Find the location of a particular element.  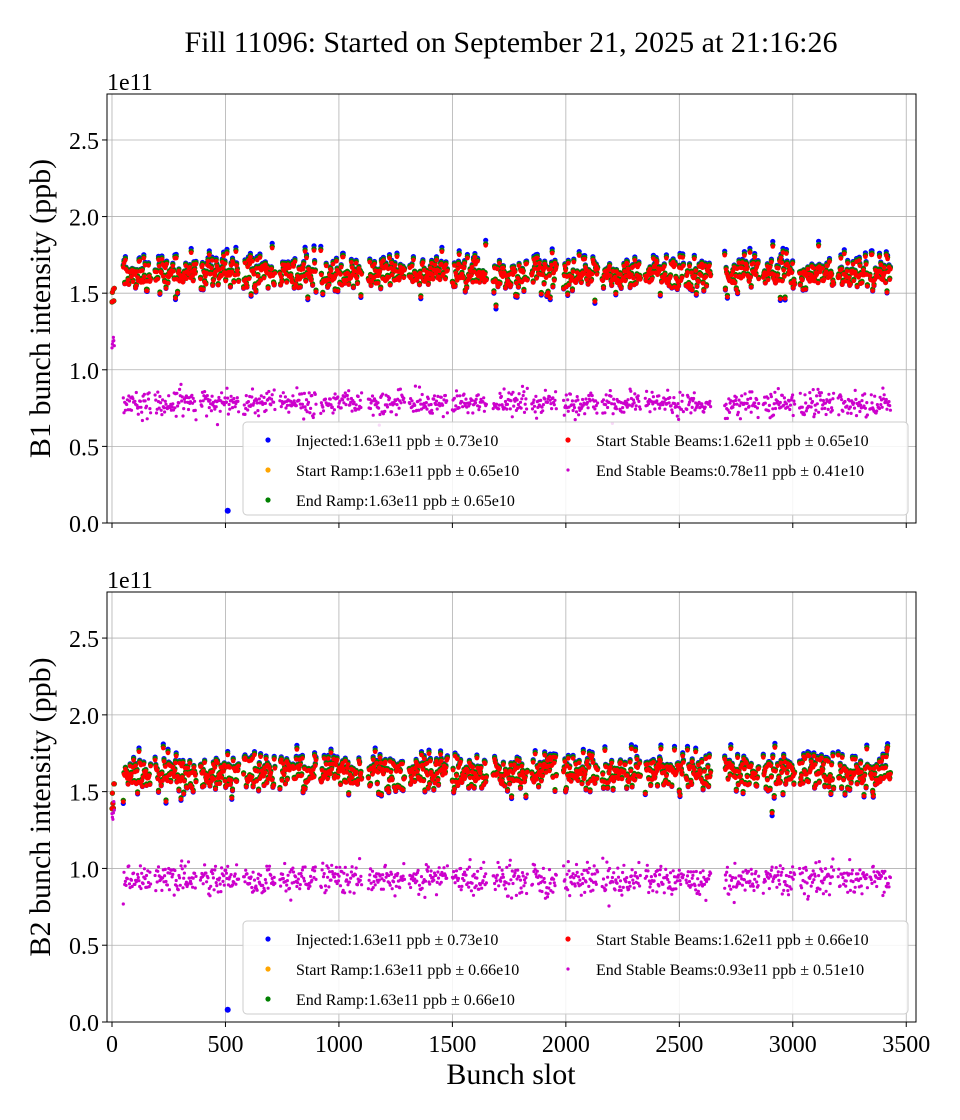

y-tick-label: 0.5 is located at coordinates (84, 448).